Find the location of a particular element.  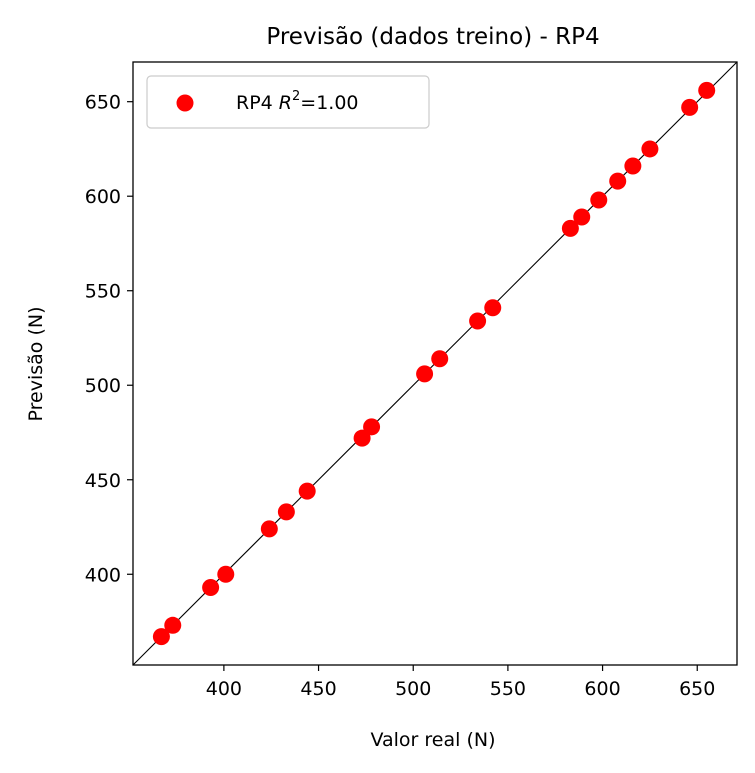

y-tick-label: 500 is located at coordinates (103, 386).